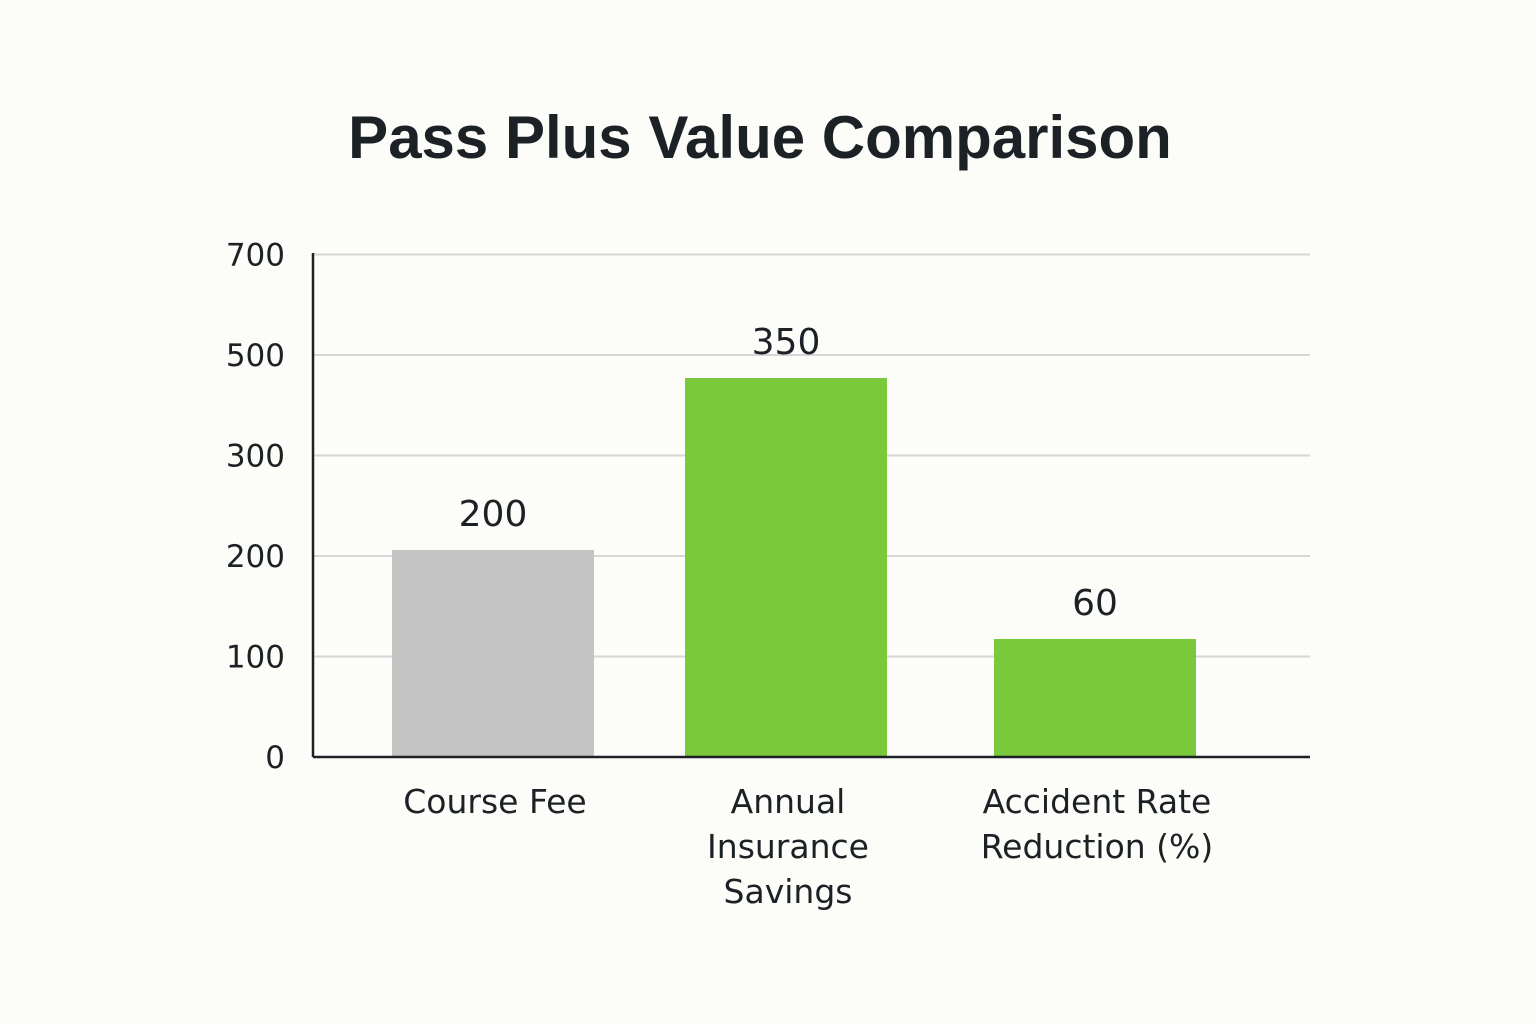  What do you see at coordinates (255, 658) in the screenshot?
I see `y-tick-label-100: 100` at bounding box center [255, 658].